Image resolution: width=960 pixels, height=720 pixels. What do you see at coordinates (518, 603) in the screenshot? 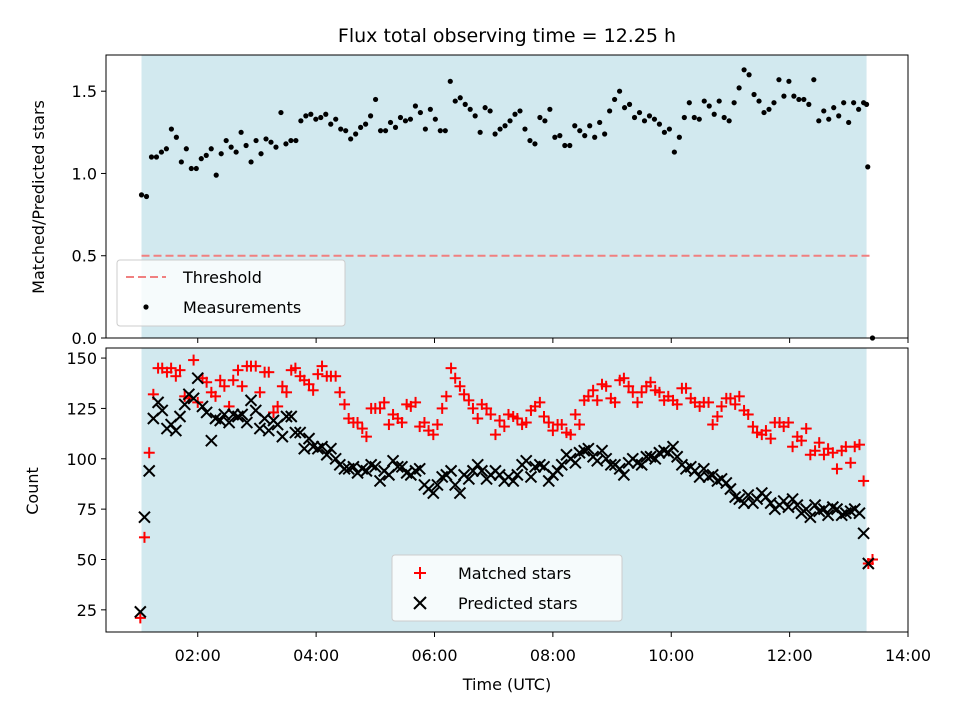
I see `legend-predicted-label: Predicted stars` at bounding box center [518, 603].